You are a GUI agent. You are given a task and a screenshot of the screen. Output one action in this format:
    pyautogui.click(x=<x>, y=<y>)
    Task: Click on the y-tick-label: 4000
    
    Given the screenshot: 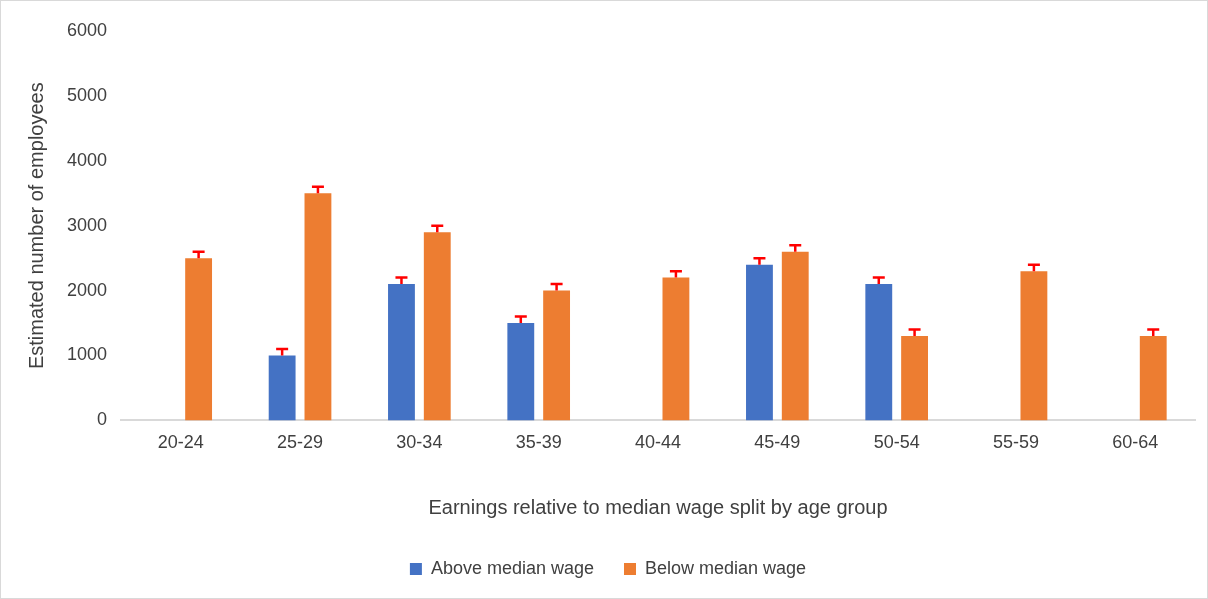 What is the action you would take?
    pyautogui.click(x=87, y=159)
    